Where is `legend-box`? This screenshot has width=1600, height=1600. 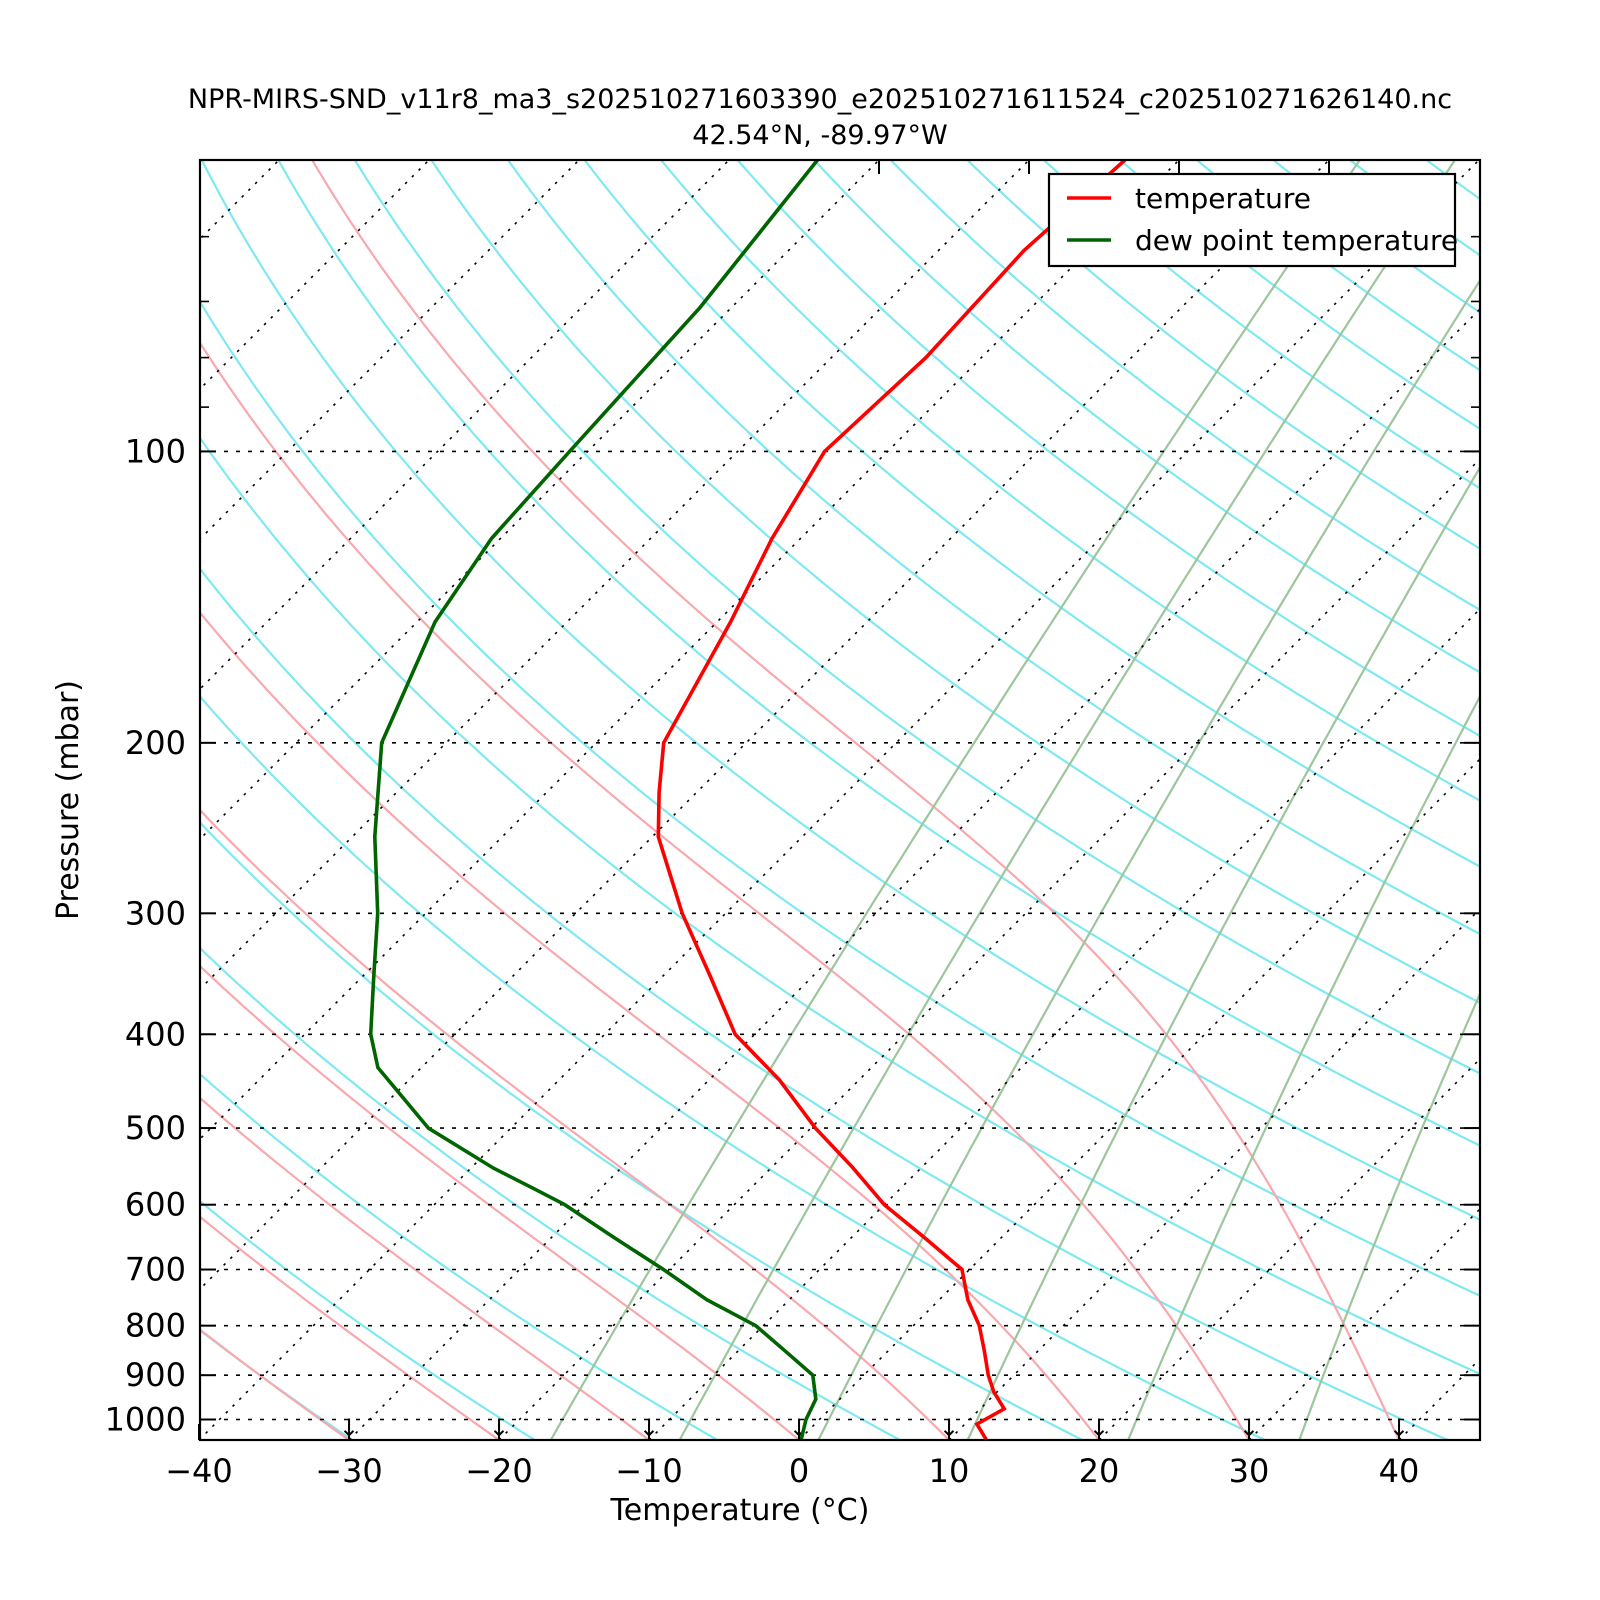 legend-box is located at coordinates (1252, 220).